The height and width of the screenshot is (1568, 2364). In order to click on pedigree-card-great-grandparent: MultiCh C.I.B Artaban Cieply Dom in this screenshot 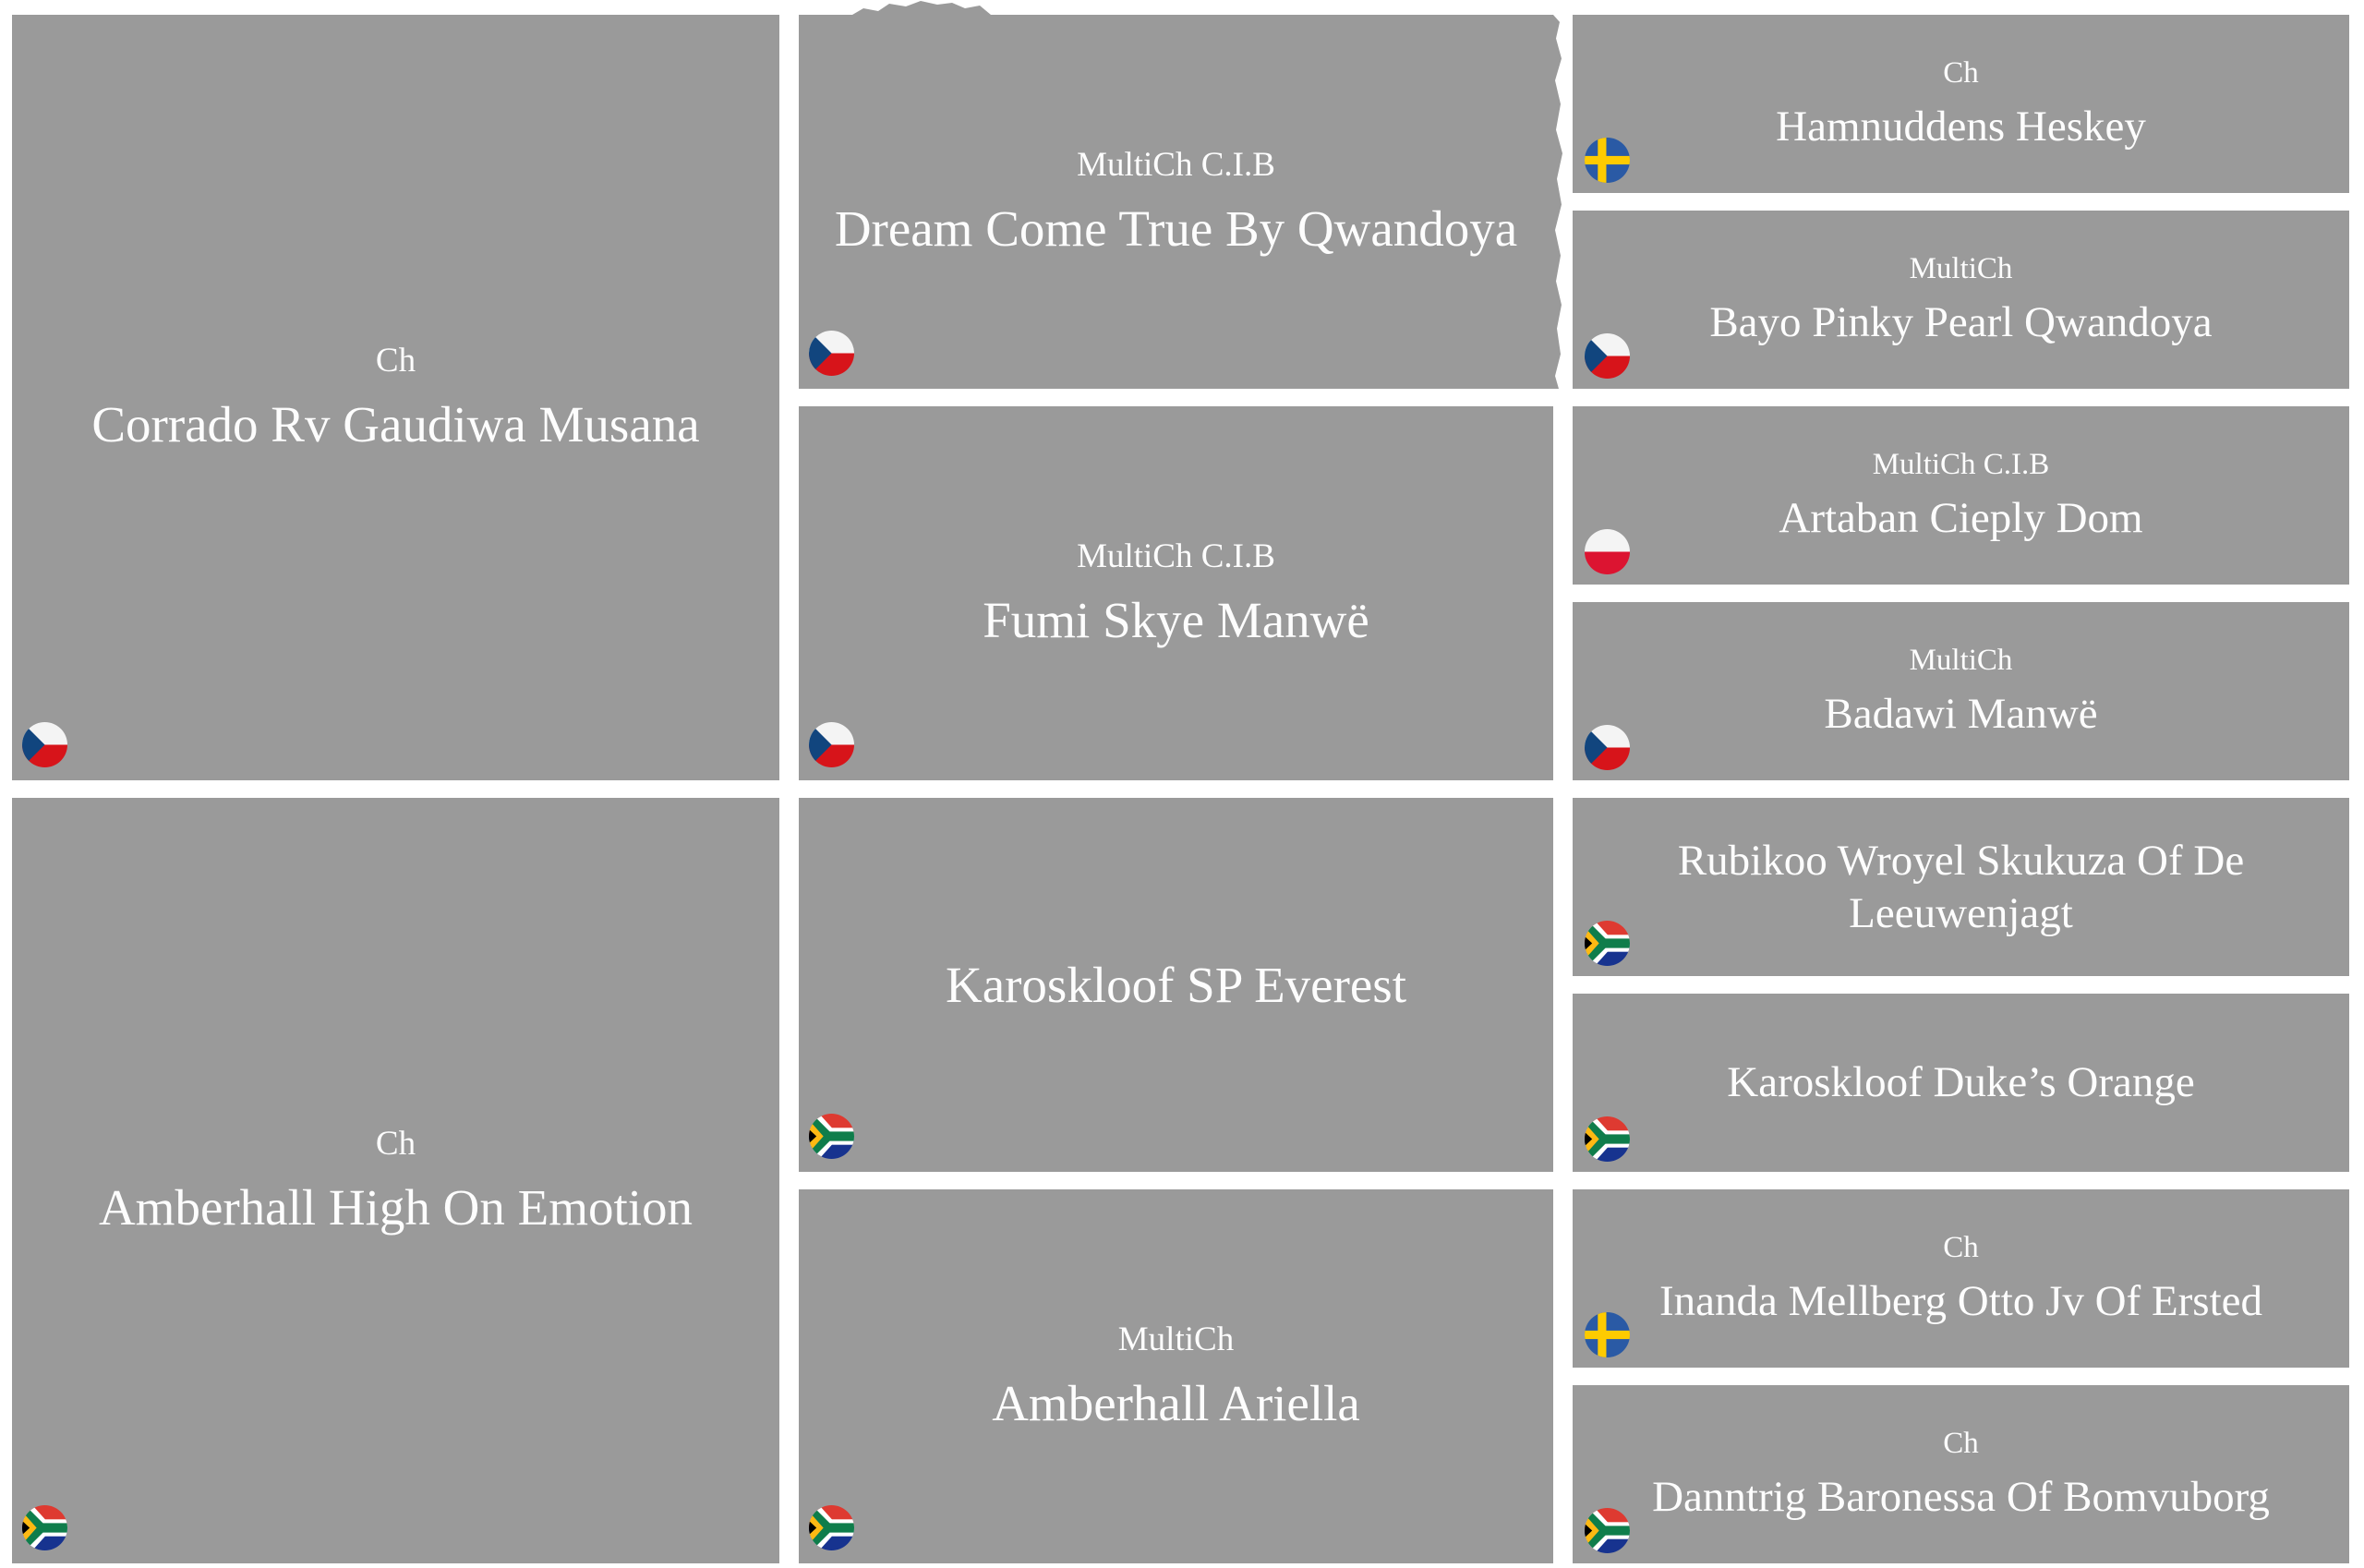, I will do `click(1961, 495)`.